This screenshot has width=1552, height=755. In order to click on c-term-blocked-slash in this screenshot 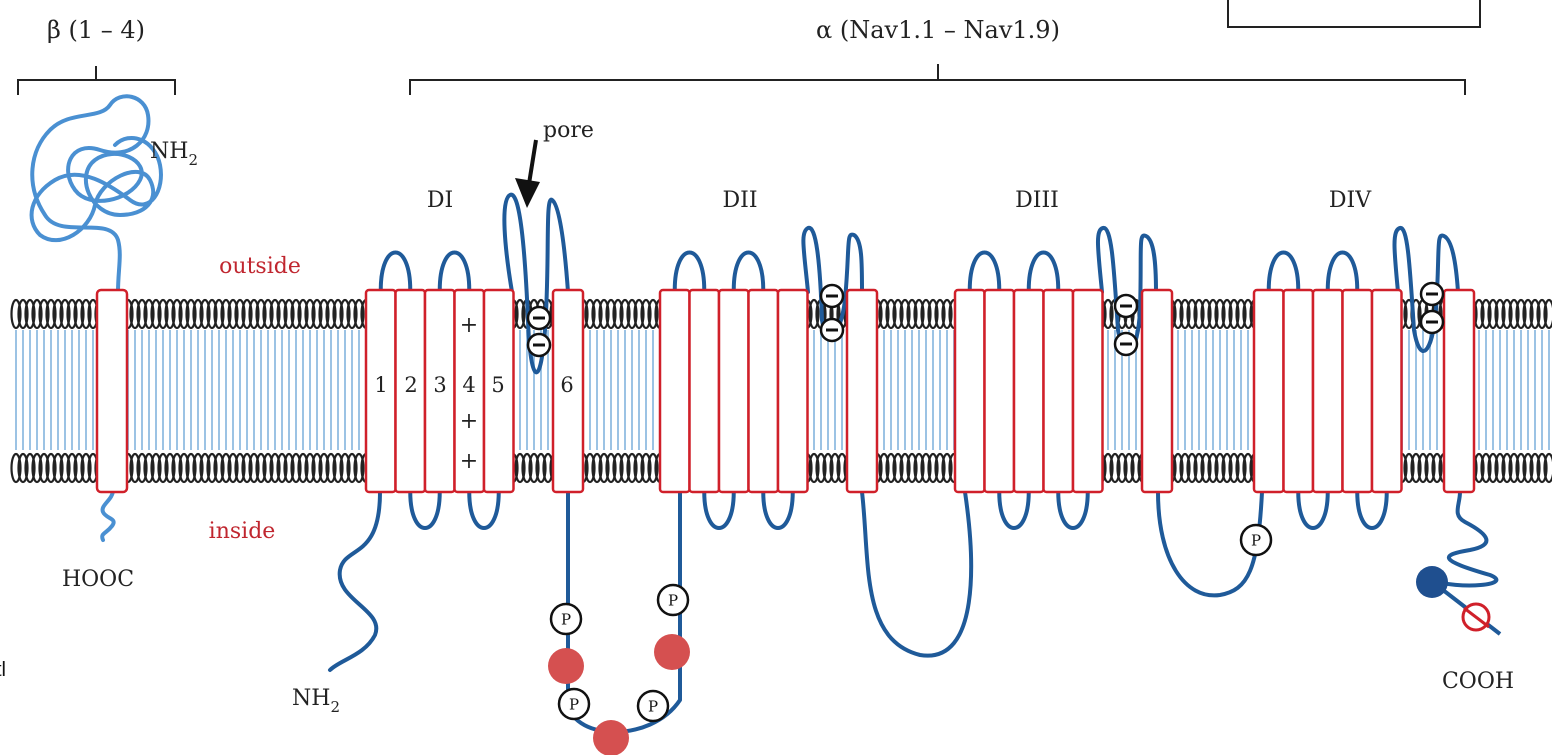, I will do `click(1476, 617)`.